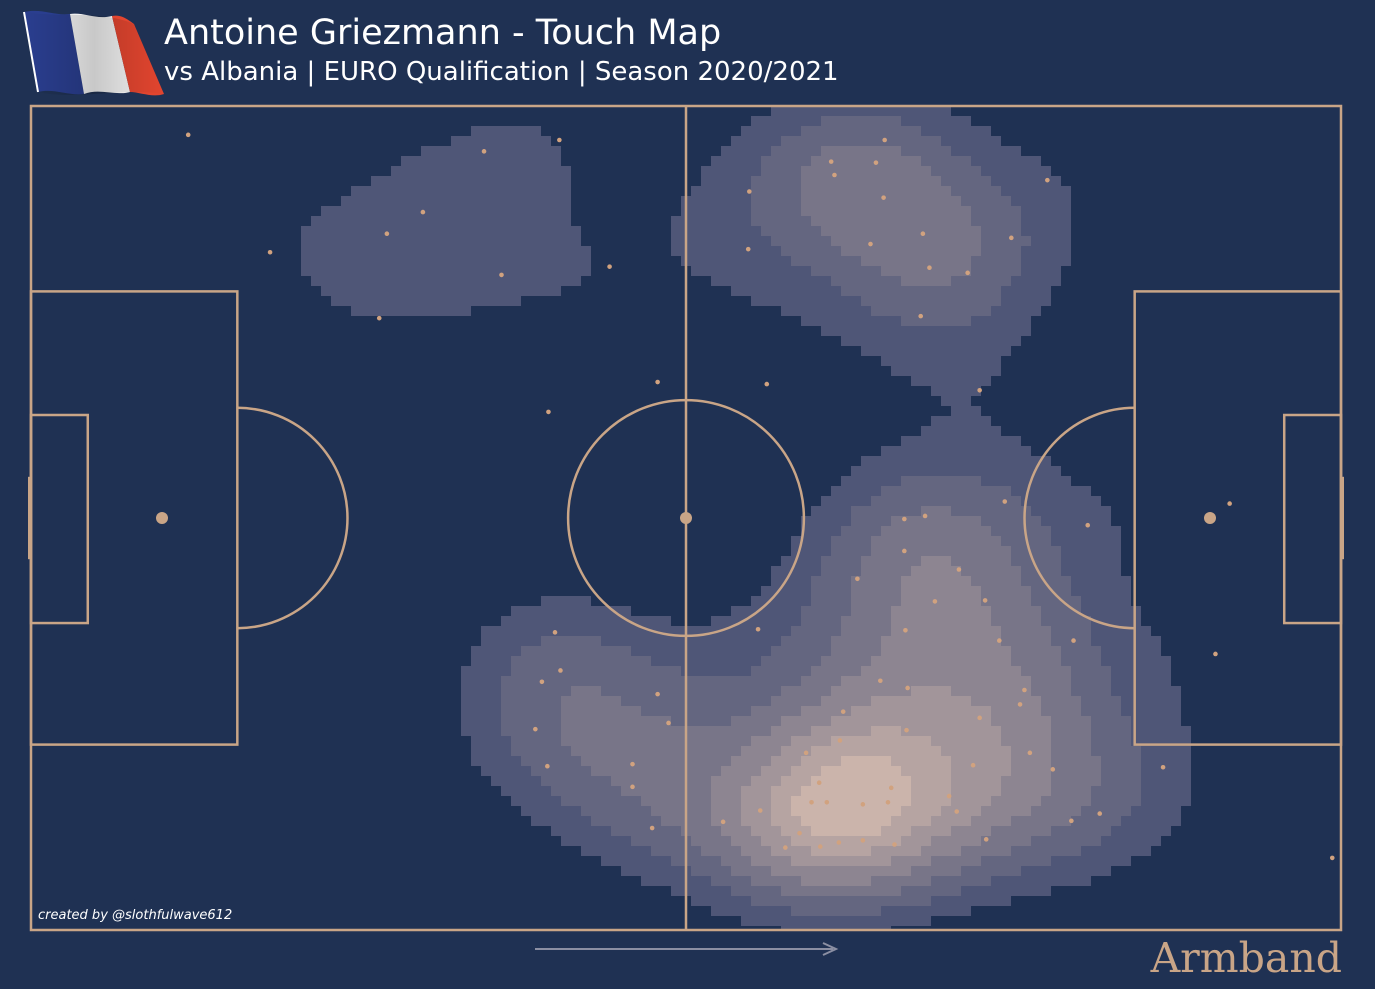 This screenshot has width=1375, height=989. I want to click on left-goal, so click(29, 518).